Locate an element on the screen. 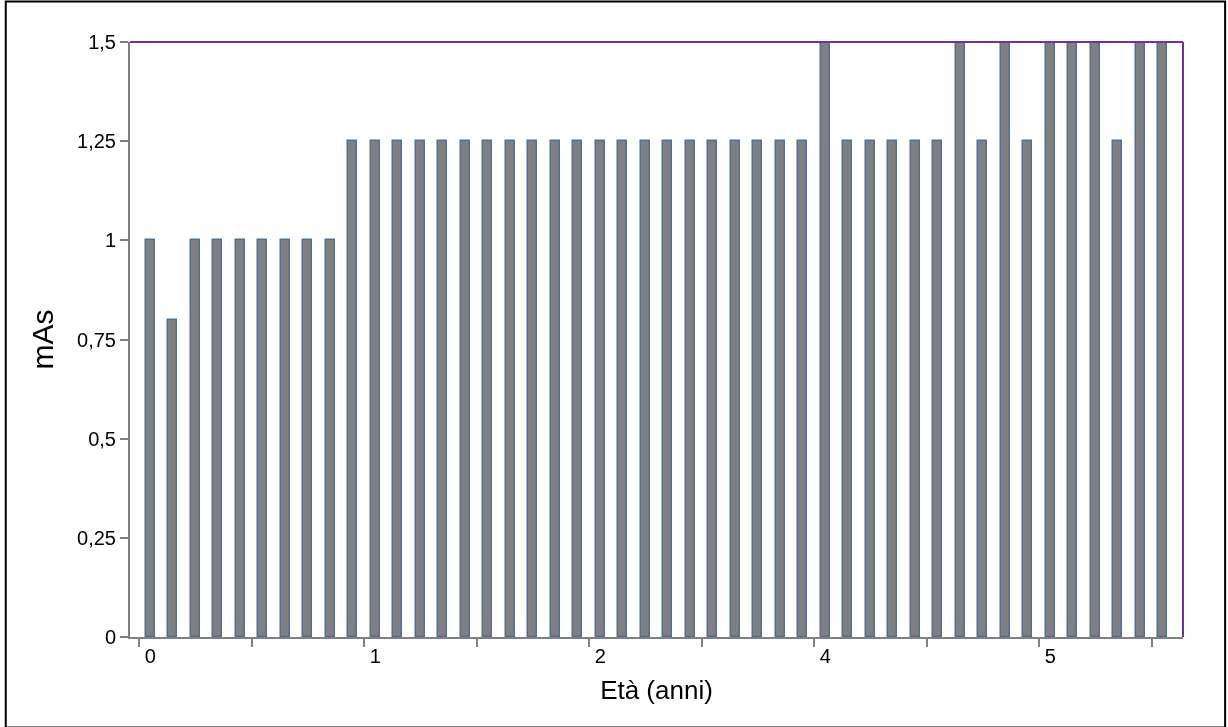 The height and width of the screenshot is (727, 1228). x-tick-label: 2 is located at coordinates (600, 656).